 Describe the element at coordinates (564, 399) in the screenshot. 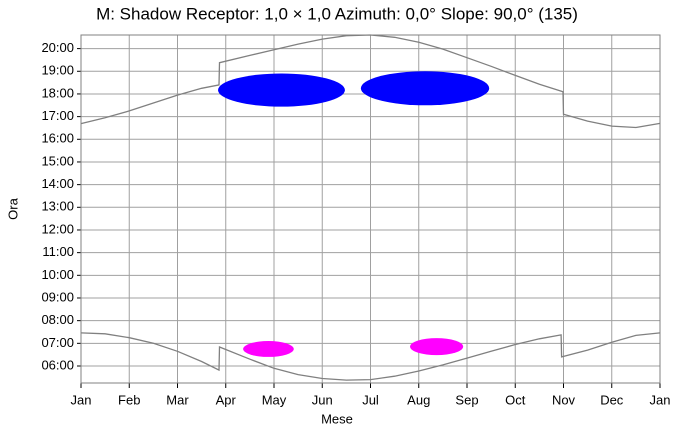

I see `x-tick-label: Nov` at that location.